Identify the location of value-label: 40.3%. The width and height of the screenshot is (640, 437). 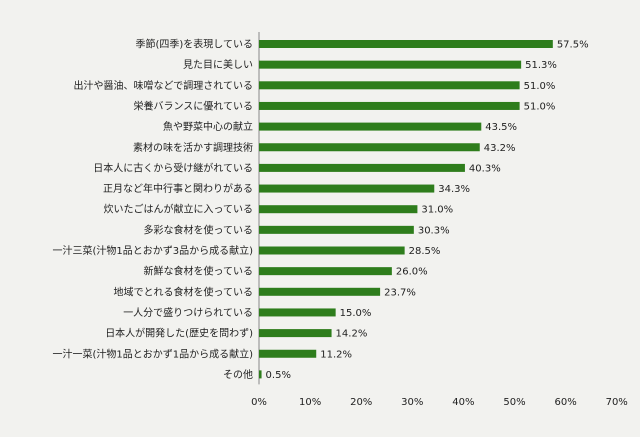
(485, 168).